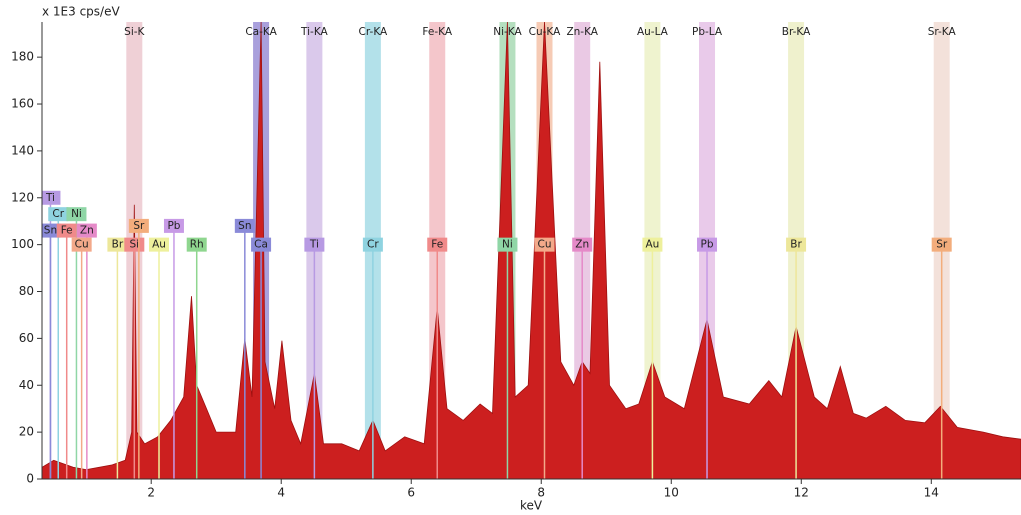 This screenshot has height=515, width=1021. What do you see at coordinates (507, 32) in the screenshot?
I see `band-label: Ni-KA` at bounding box center [507, 32].